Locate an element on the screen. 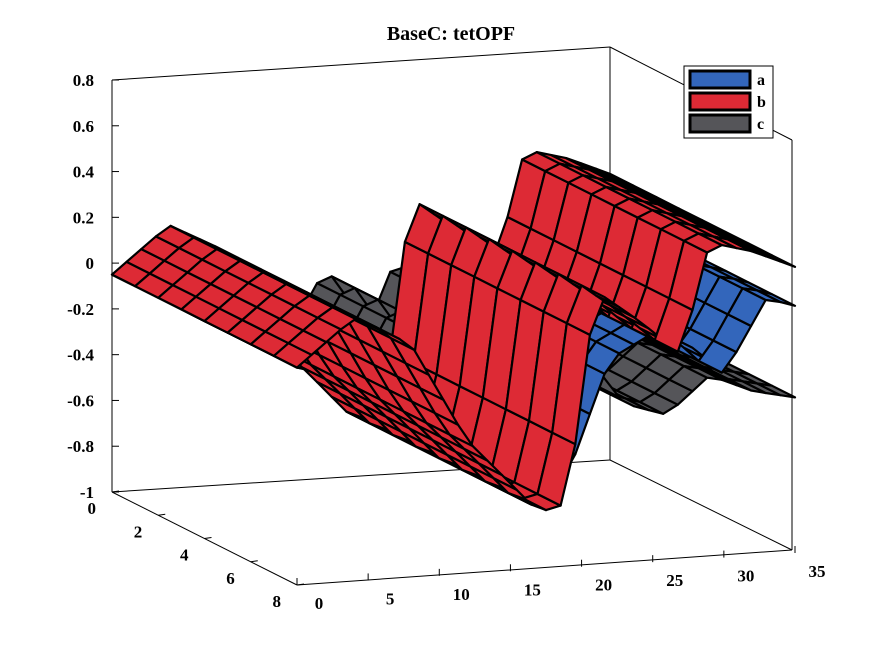 This screenshot has height=656, width=875. z-tick-label: -1 is located at coordinates (87, 492).